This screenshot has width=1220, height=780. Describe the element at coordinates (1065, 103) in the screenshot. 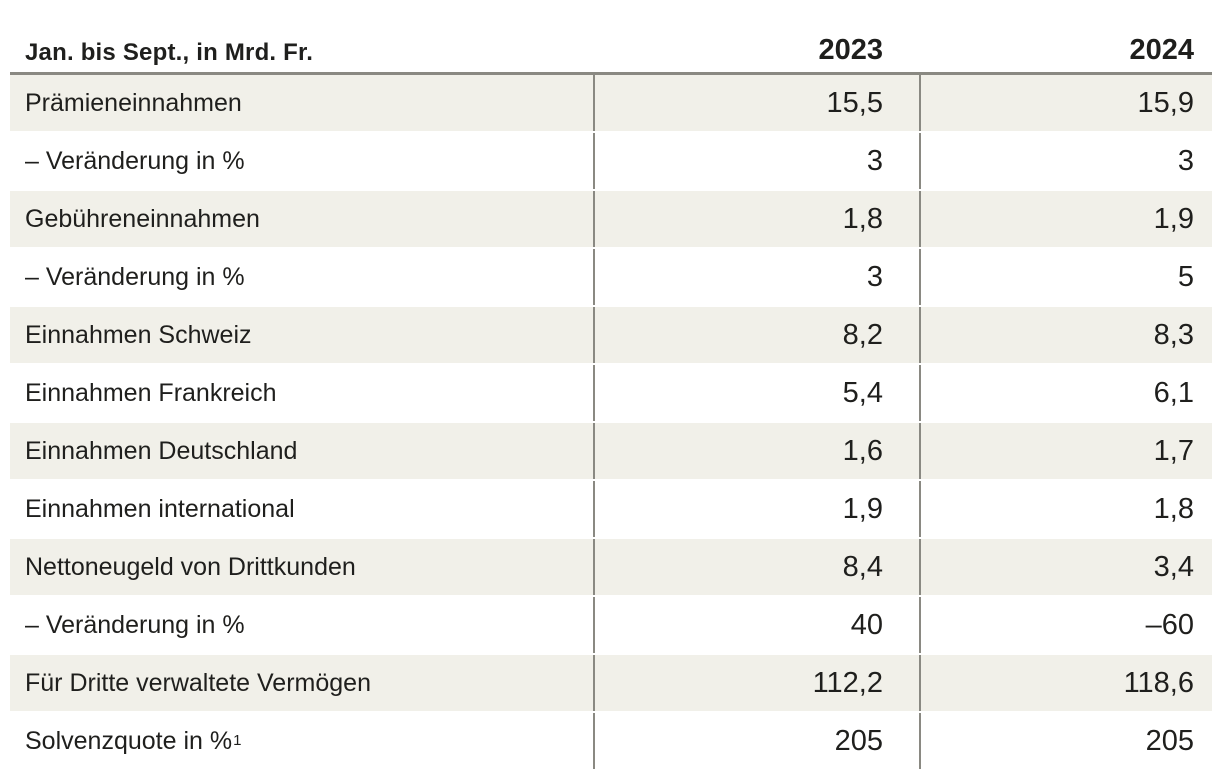

I see `value-2024: 15,9` at that location.